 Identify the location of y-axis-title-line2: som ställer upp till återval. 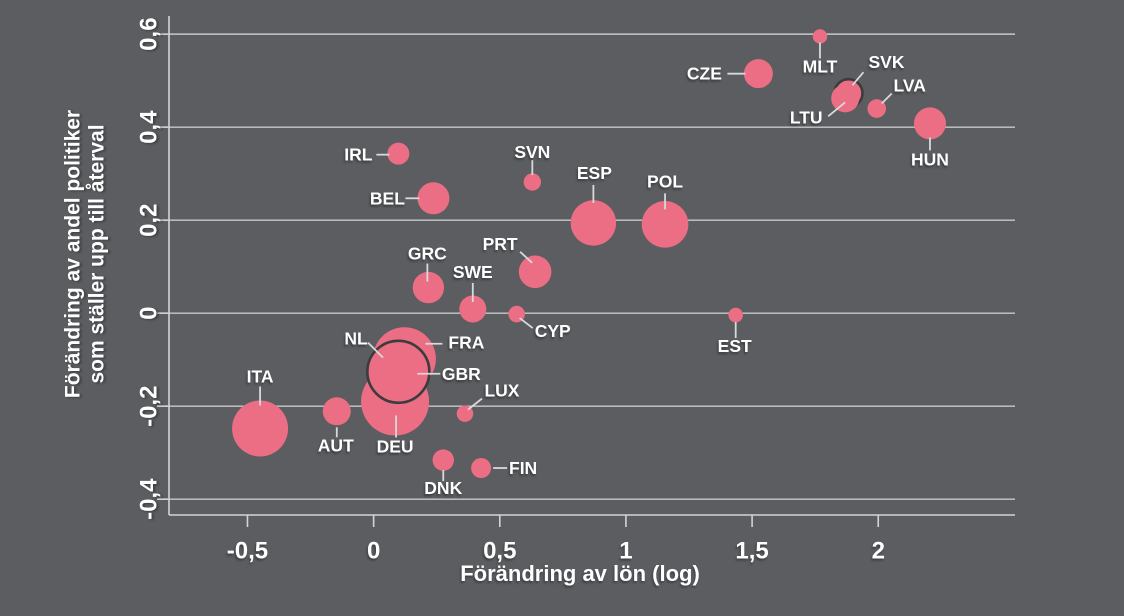
(97, 254).